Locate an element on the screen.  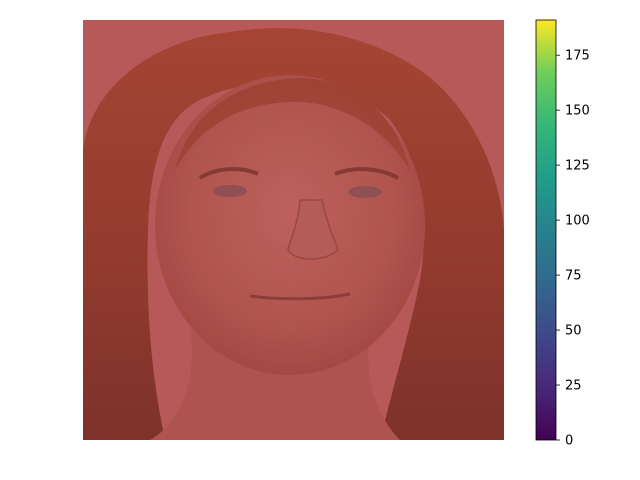
colorbar-tick-label: 0 is located at coordinates (569, 441).